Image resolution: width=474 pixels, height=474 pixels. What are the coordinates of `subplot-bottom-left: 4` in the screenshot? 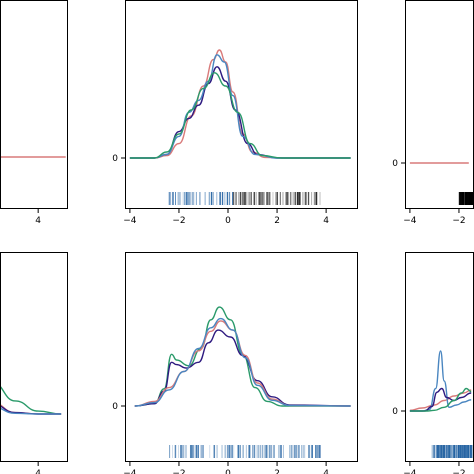 It's located at (34, 363).